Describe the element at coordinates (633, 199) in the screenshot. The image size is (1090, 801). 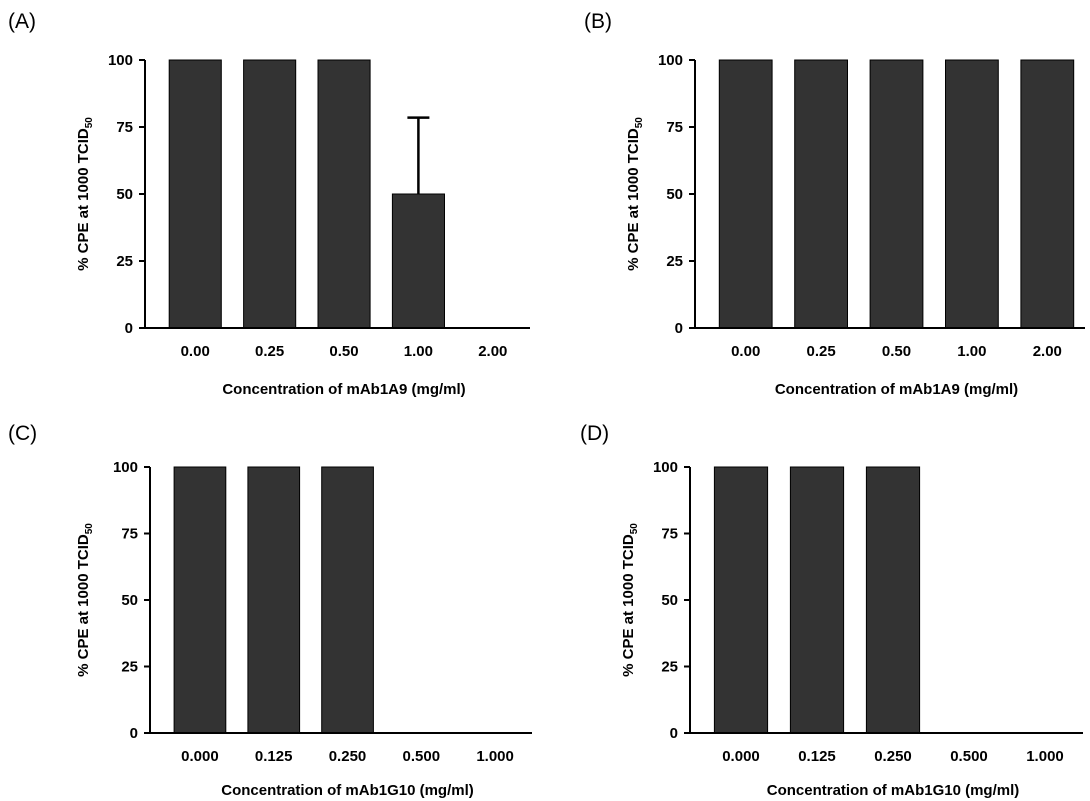
I see `panel-b-y-axis-title-main: % CPE at 1000 TCID` at that location.